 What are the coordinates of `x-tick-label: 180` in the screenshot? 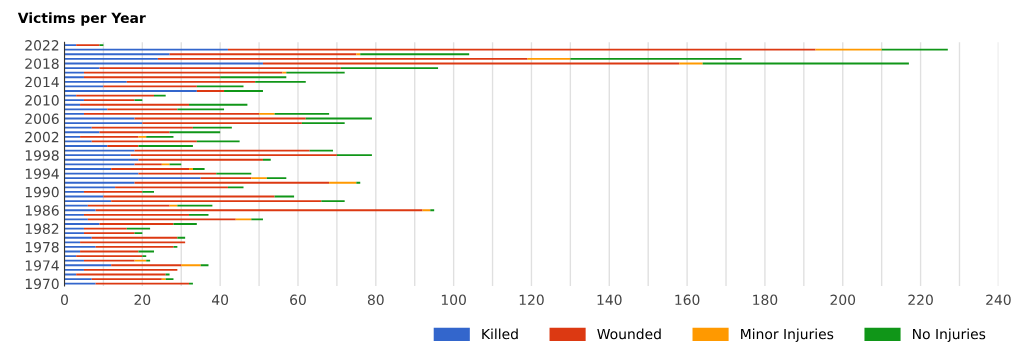 It's located at (765, 300).